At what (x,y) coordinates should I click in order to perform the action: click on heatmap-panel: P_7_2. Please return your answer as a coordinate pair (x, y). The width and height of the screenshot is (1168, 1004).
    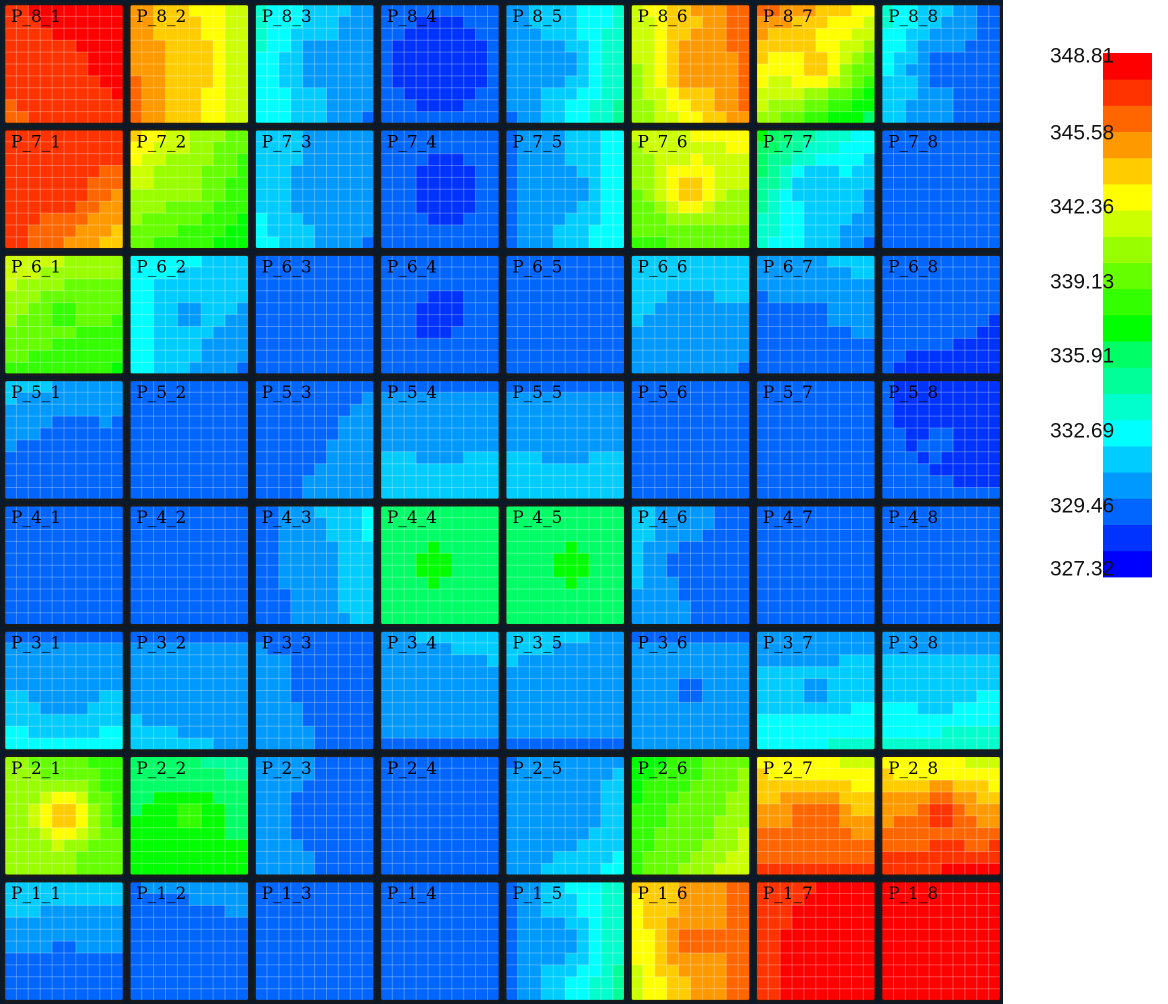
    Looking at the image, I should click on (189, 189).